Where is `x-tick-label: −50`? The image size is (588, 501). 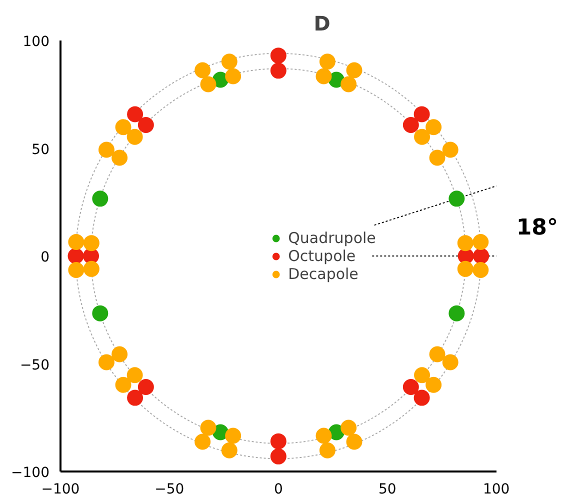 x-tick-label: −50 is located at coordinates (169, 490).